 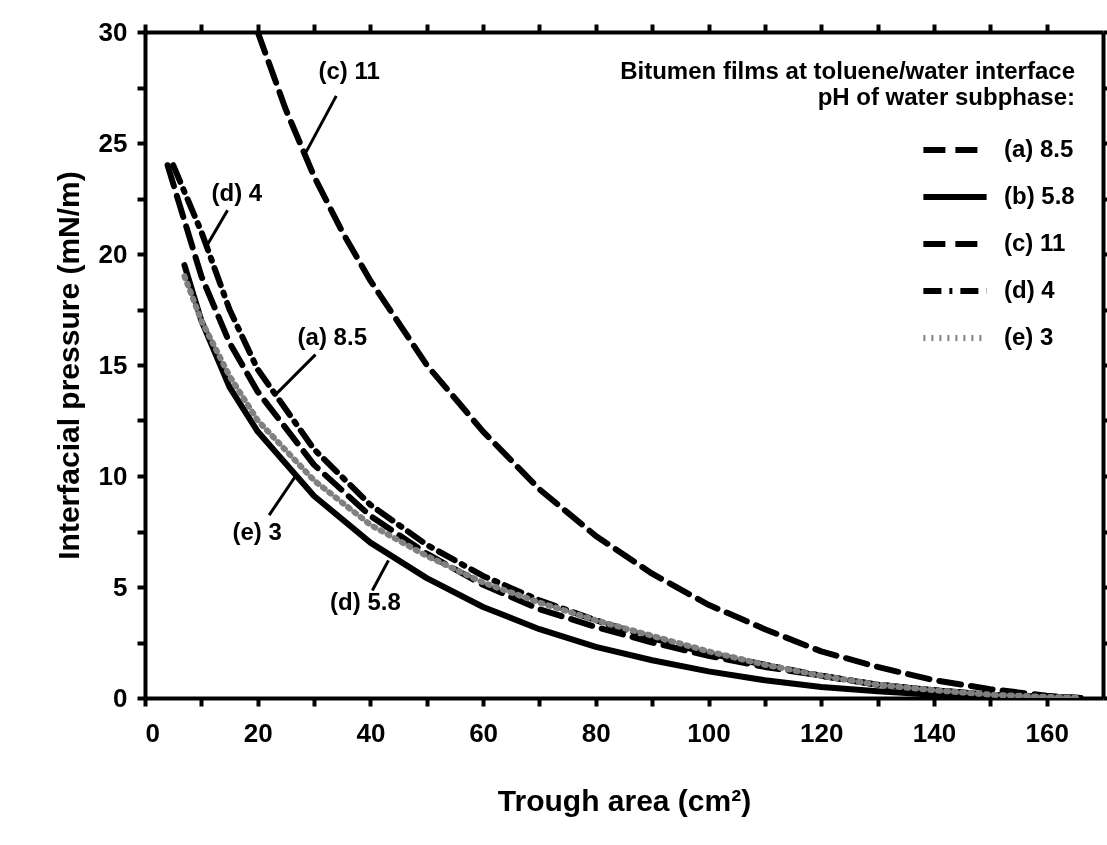 What do you see at coordinates (113, 364) in the screenshot?
I see `y-tick-label: 15` at bounding box center [113, 364].